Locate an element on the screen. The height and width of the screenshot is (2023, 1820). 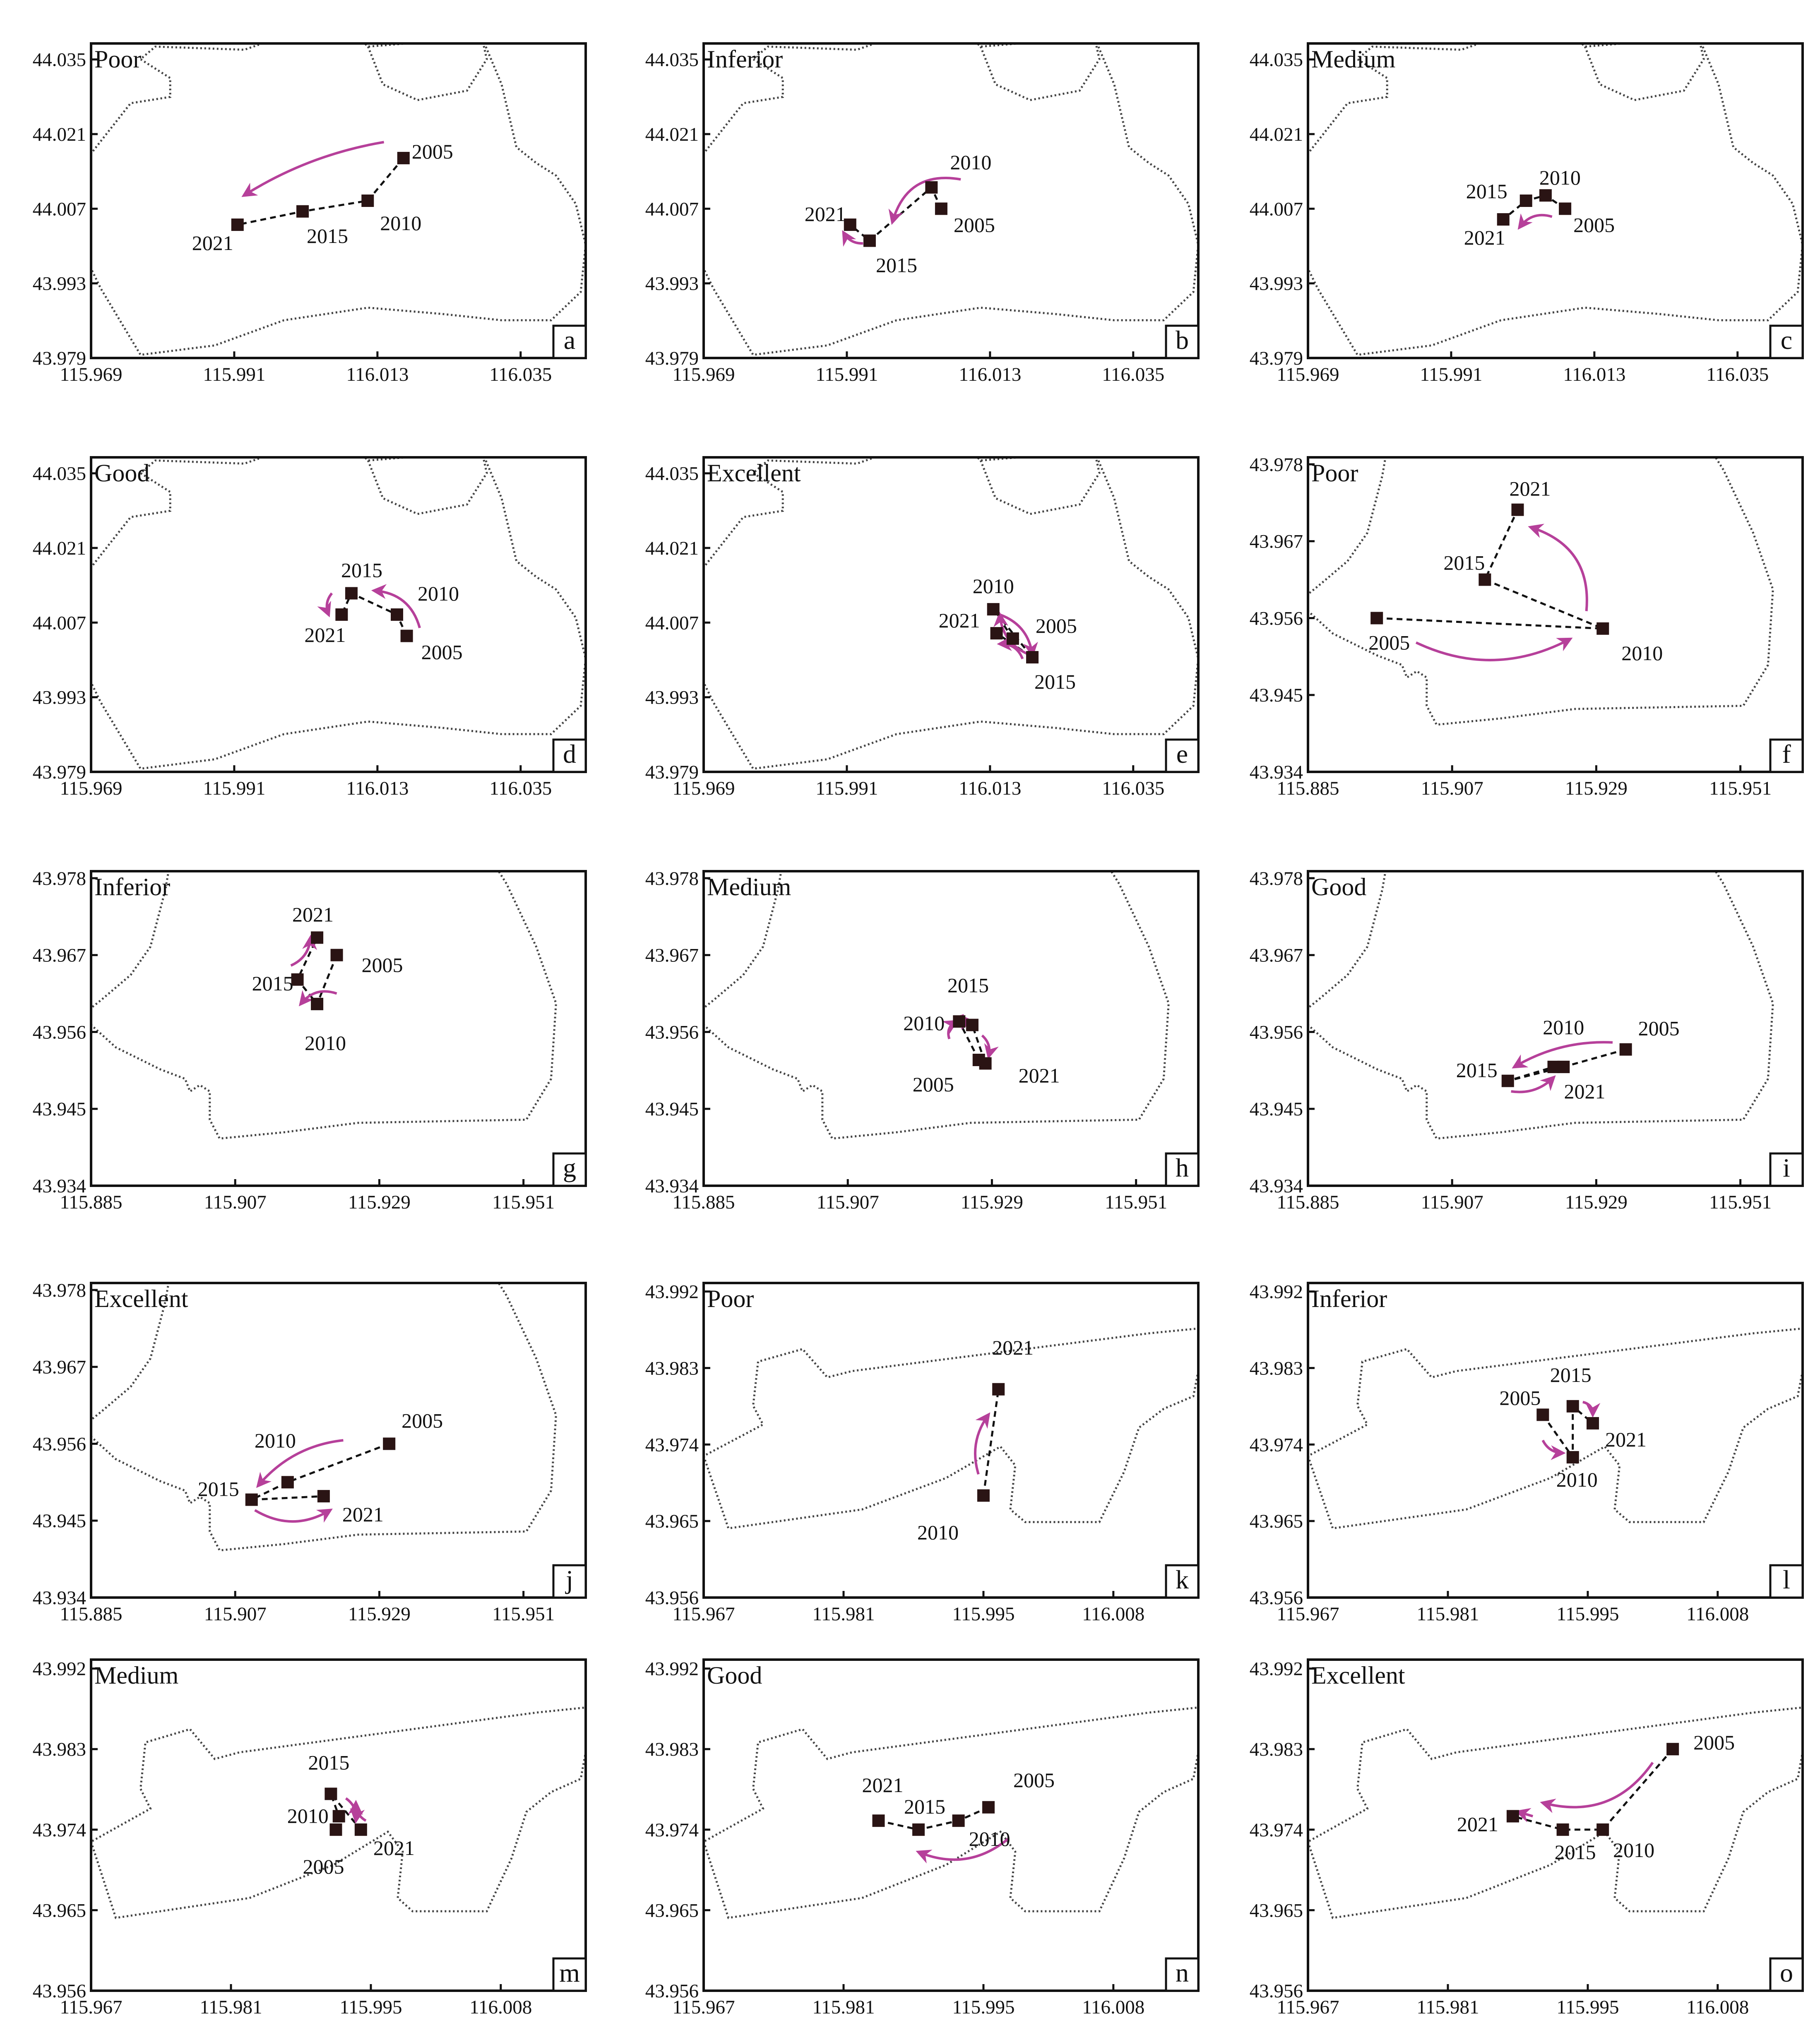
panel-letter: d is located at coordinates (569, 754).